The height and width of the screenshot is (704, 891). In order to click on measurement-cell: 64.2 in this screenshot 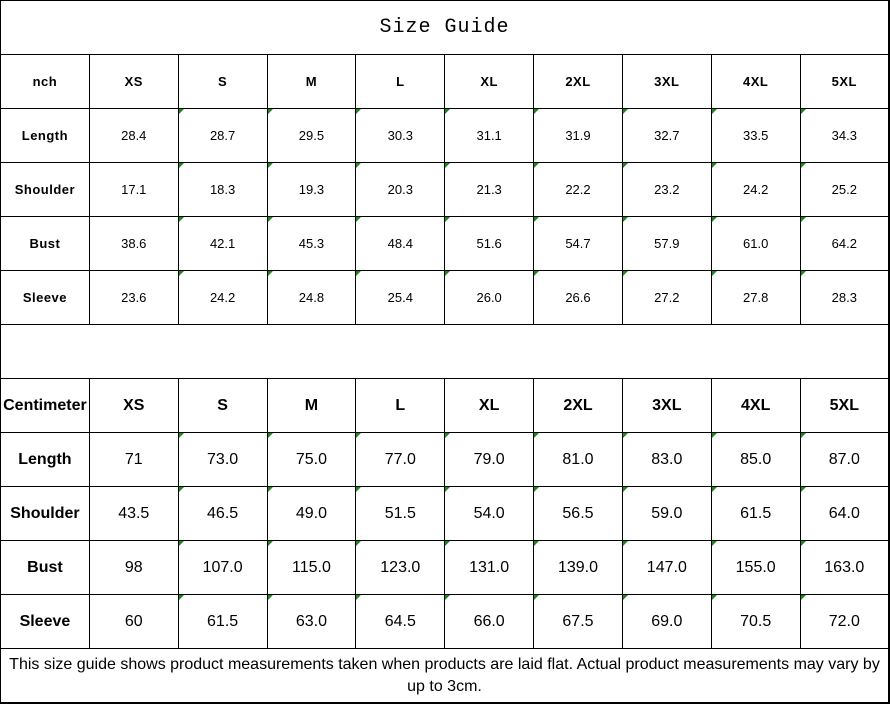, I will do `click(844, 243)`.